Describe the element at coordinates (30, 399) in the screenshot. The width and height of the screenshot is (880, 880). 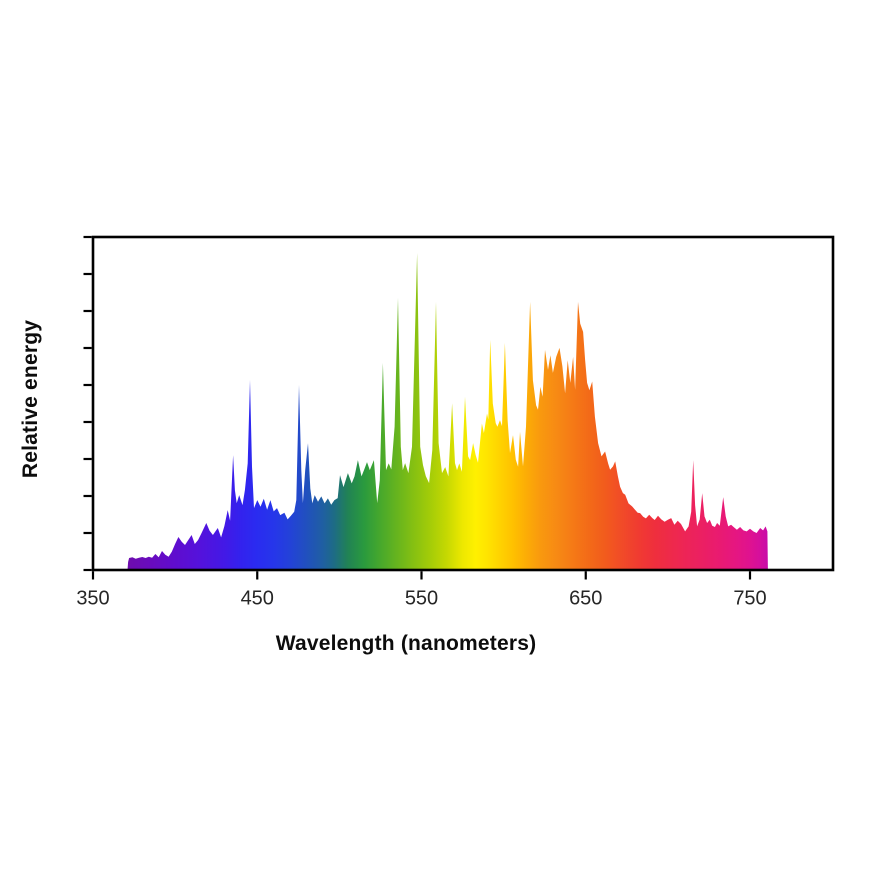
I see `y-axis-title: Relative energy` at that location.